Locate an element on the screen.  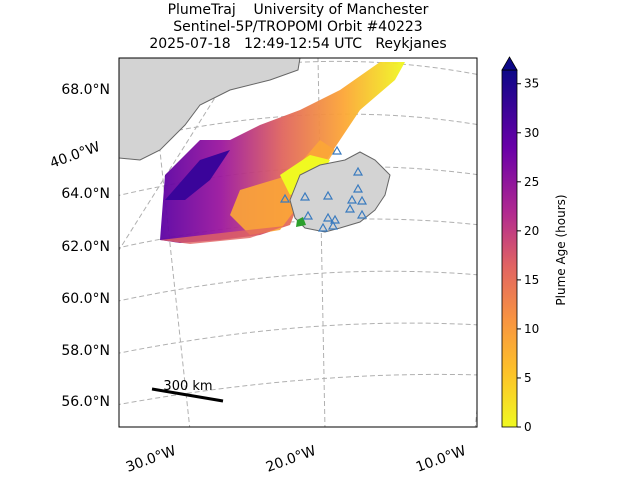
colorbar: Plume Age (hours) 0 5 10 15 20 25 30 35 is located at coordinates (534, 245).